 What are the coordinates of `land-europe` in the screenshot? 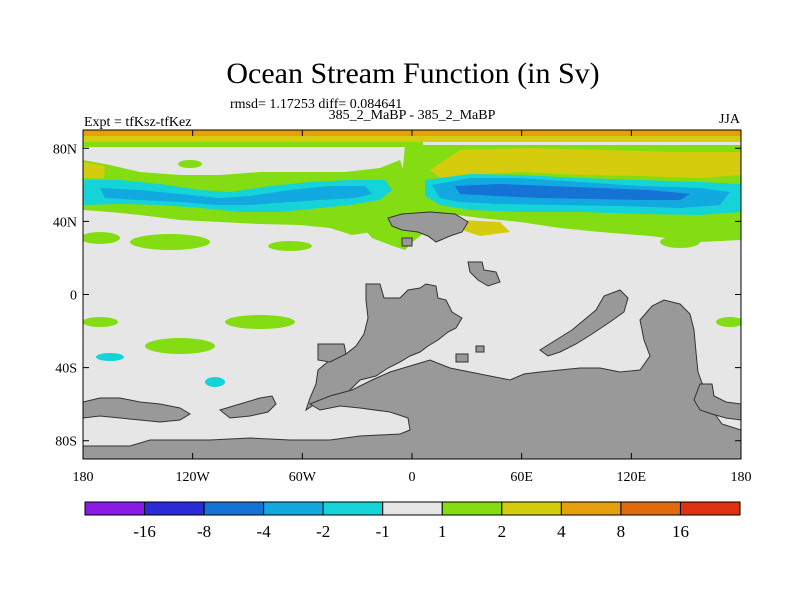 It's located at (428, 227).